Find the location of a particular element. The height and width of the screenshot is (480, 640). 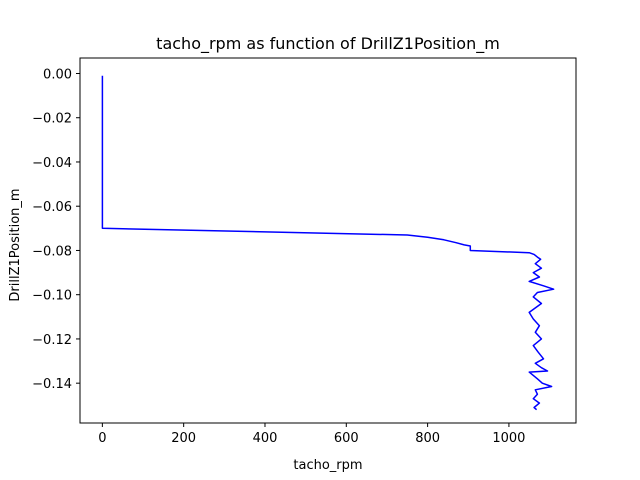

y-tick-label: −0.08 is located at coordinates (52, 251).